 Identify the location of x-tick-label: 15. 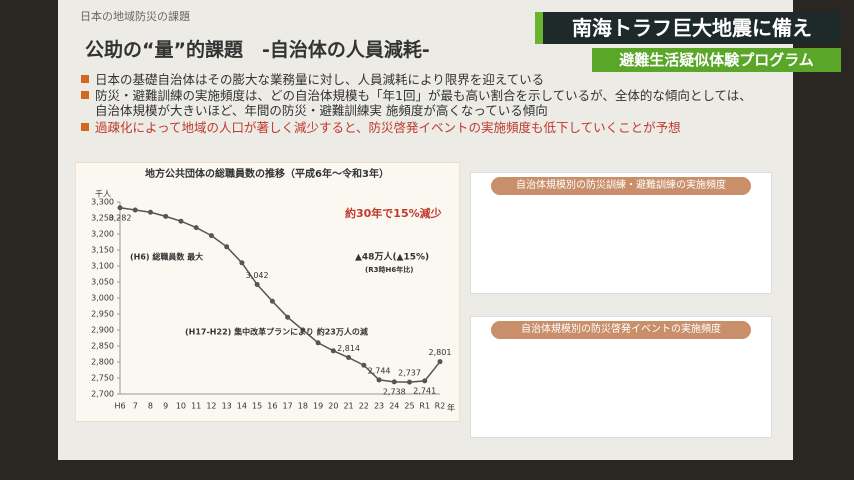
(257, 406).